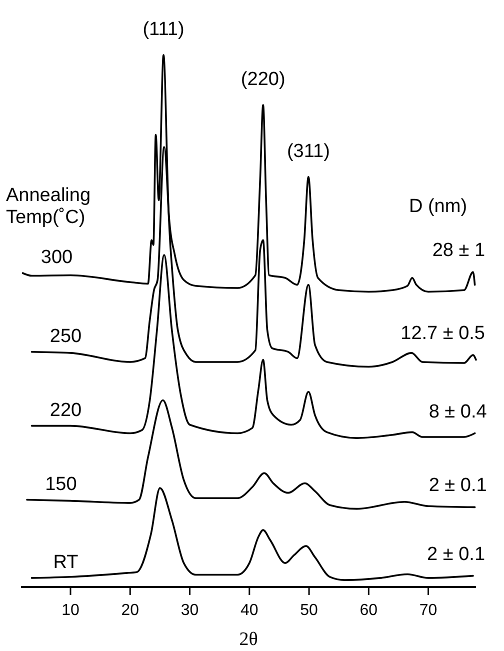  What do you see at coordinates (248, 639) in the screenshot?
I see `x-axis-title: 2θ` at bounding box center [248, 639].